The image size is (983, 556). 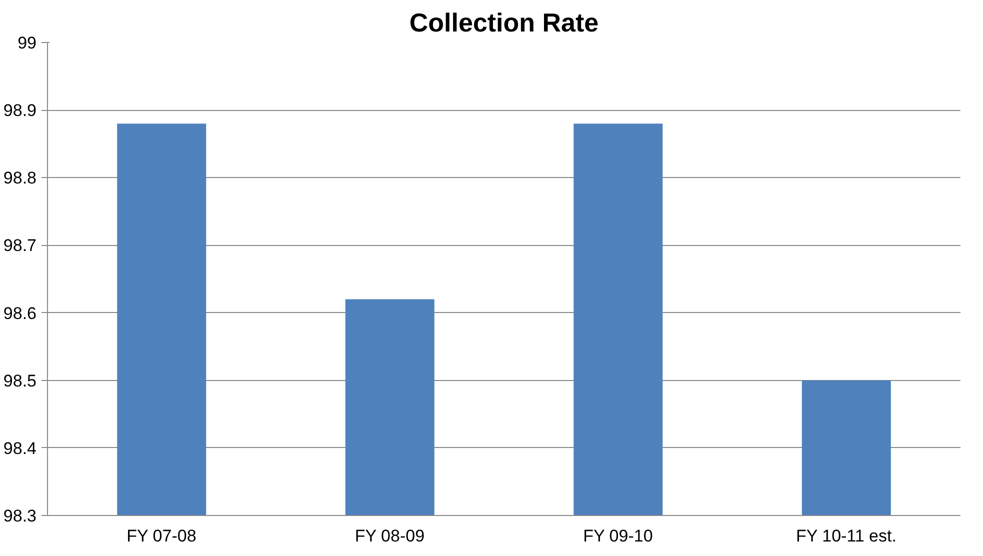 I want to click on y-tick-label: 98.9, so click(x=20, y=110).